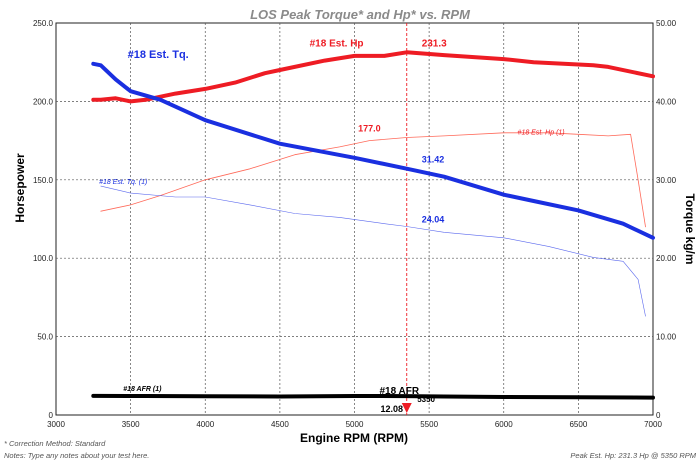  Describe the element at coordinates (392, 409) in the screenshot. I see `data-label: 12.08` at that location.